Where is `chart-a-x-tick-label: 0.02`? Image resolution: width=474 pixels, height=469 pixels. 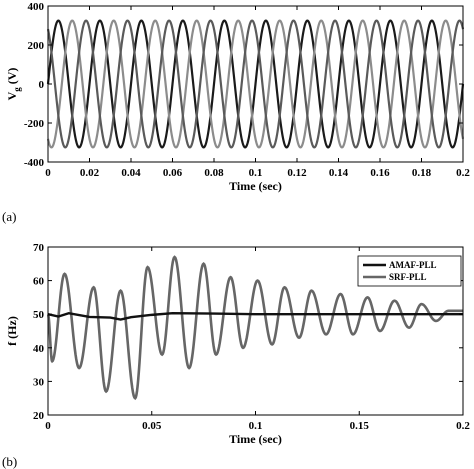
chart-a-x-tick-label: 0.02 is located at coordinates (90, 173).